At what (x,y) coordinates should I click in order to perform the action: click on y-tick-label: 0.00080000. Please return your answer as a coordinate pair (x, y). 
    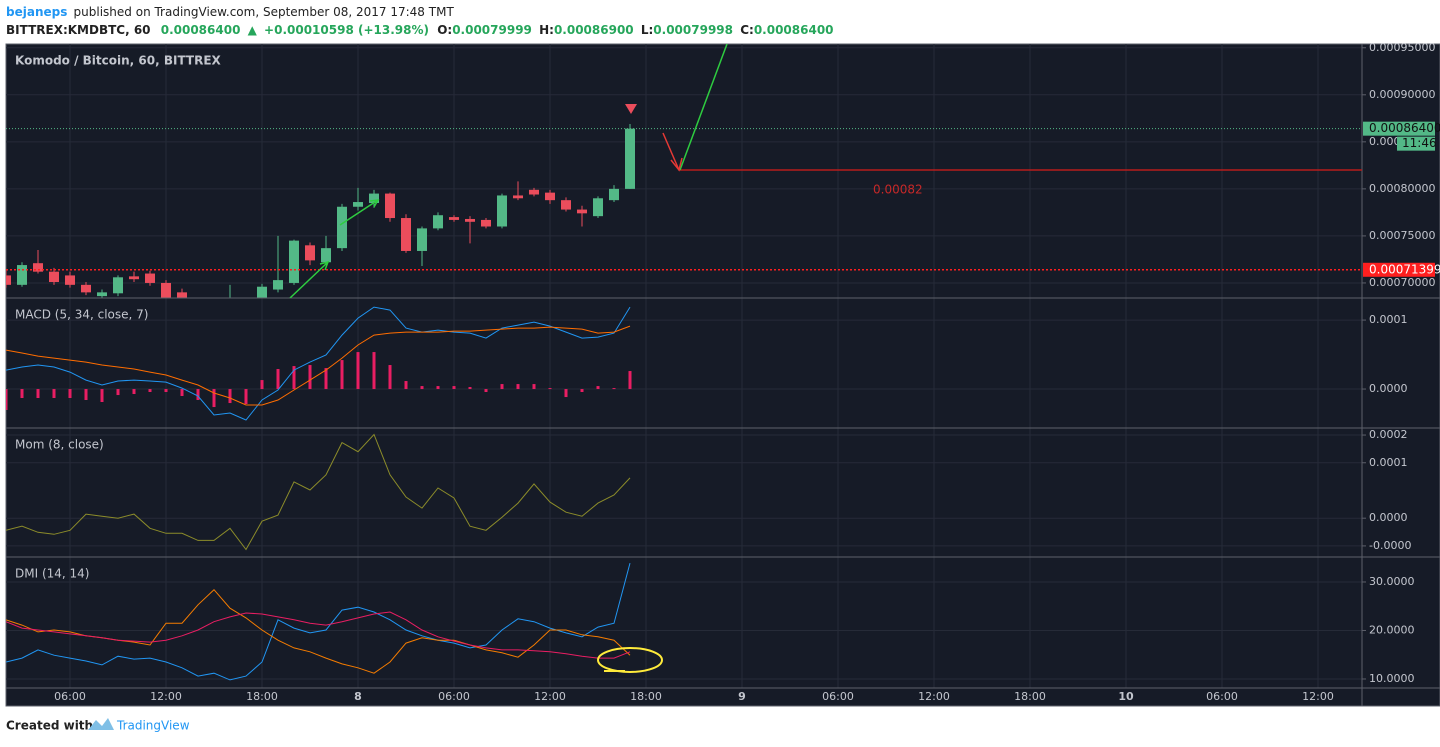
    Looking at the image, I should click on (1402, 188).